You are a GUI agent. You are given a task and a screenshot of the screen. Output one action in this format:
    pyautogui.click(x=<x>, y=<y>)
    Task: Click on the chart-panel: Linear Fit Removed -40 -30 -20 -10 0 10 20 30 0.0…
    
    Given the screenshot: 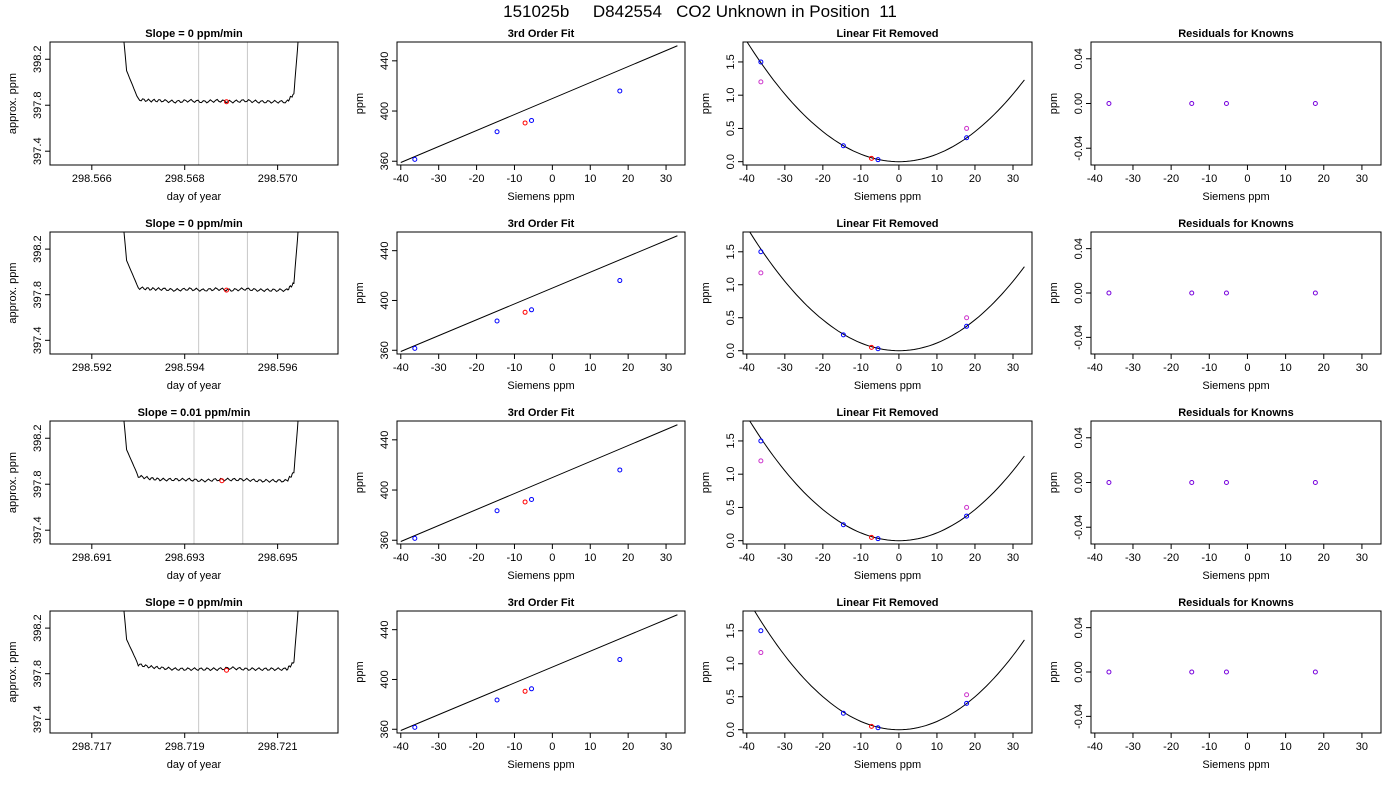 What is the action you would take?
    pyautogui.click(x=866, y=115)
    